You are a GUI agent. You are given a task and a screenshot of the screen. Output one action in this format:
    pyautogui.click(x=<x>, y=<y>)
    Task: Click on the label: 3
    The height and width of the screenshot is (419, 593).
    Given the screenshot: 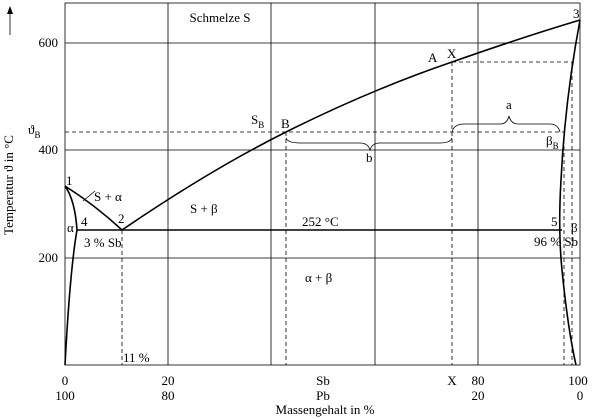 What is the action you would take?
    pyautogui.click(x=576, y=13)
    